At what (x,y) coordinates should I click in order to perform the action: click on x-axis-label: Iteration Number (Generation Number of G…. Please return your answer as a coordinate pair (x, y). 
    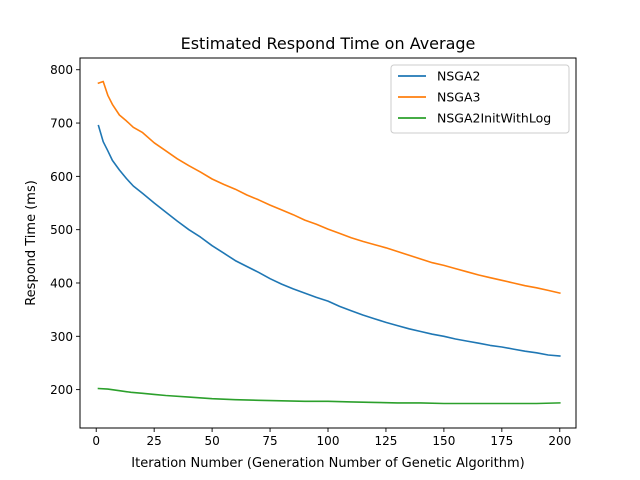
    Looking at the image, I should click on (327, 463).